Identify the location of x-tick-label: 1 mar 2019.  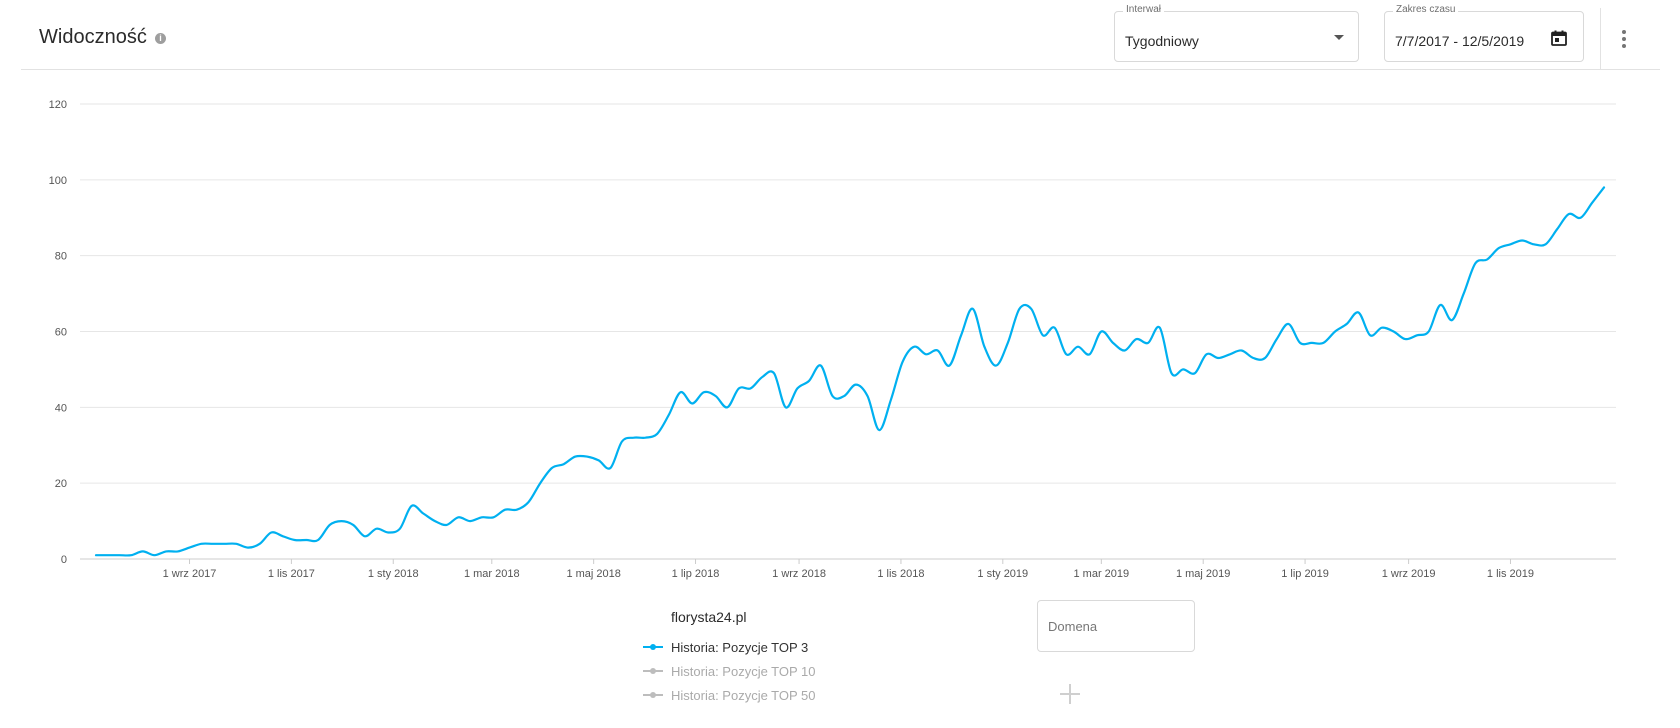
(1102, 574).